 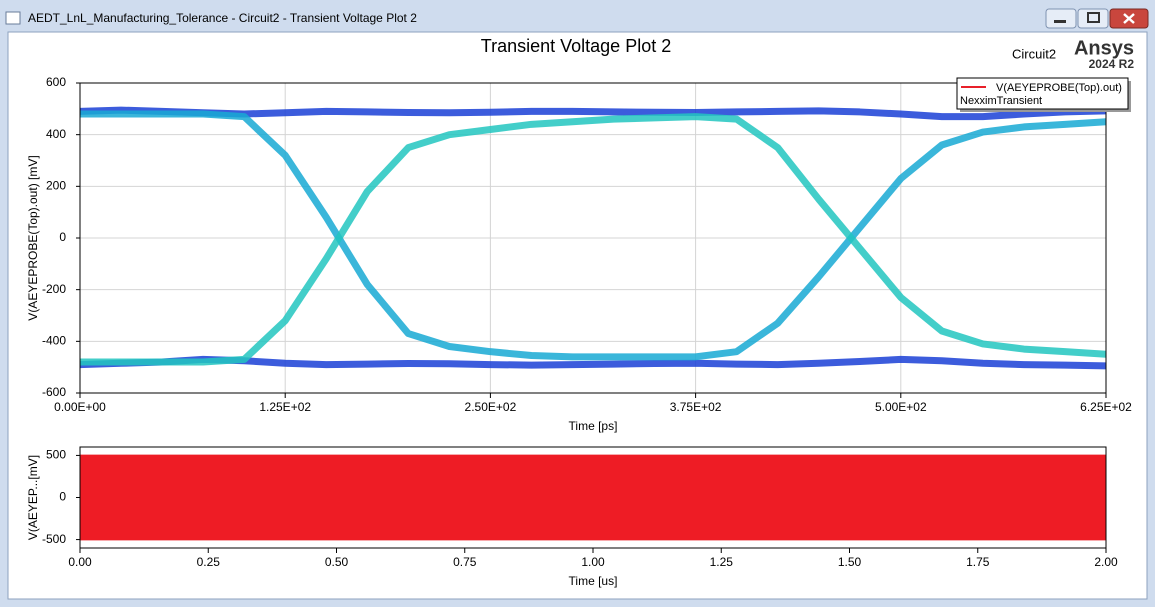 What do you see at coordinates (1106, 562) in the screenshot?
I see `x-tick-label: 2.00` at bounding box center [1106, 562].